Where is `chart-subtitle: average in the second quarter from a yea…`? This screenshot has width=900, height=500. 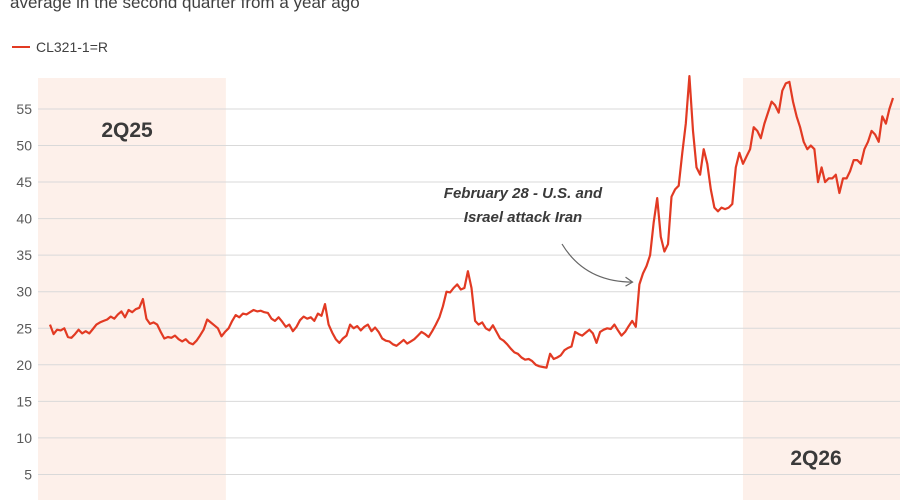
chart-subtitle: average in the second quarter from a yea… is located at coordinates (185, 6).